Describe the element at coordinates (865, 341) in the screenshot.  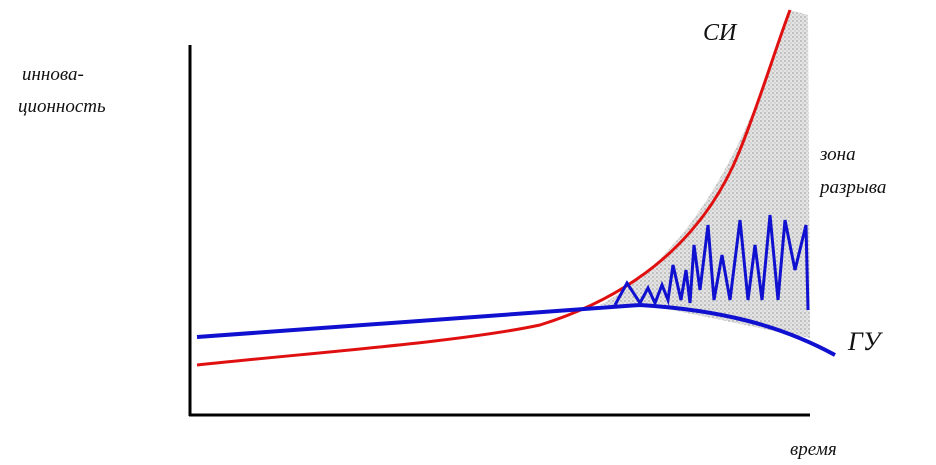
I see `gu-label: ГУ` at that location.